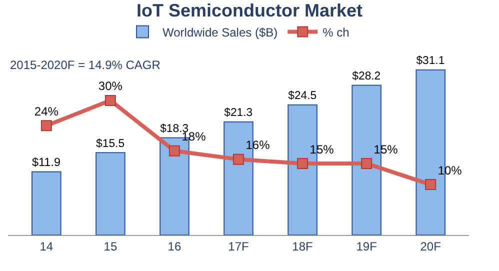 This screenshot has height=271, width=499. I want to click on data-label: $28.2, so click(366, 76).